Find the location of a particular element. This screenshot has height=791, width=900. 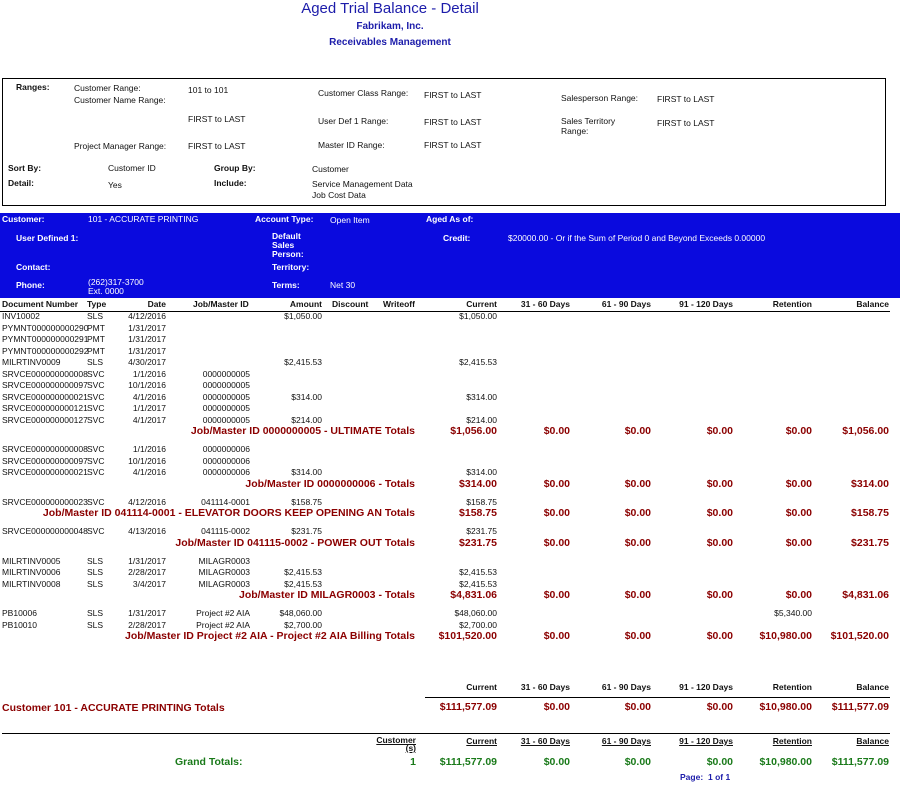

field-label: Credit: is located at coordinates (457, 238).